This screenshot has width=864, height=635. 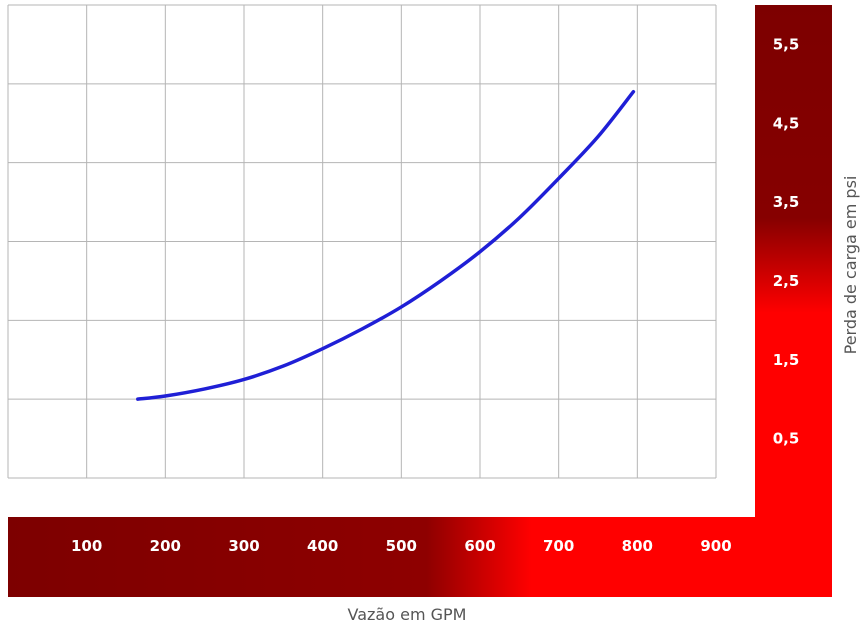 I want to click on x-axis-title: Vazão em GPM, so click(x=407, y=614).